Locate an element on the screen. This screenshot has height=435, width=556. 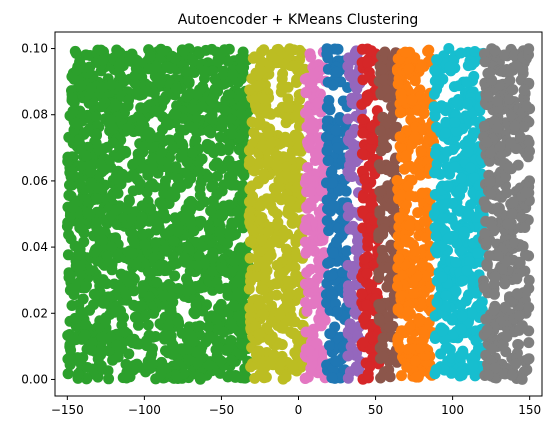
chart-title: Autoencoder + KMeans Clustering is located at coordinates (298, 20).